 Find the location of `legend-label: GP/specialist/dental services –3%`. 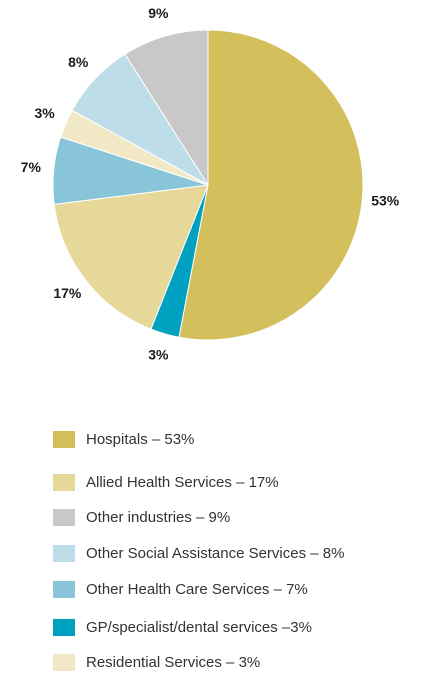

legend-label: GP/specialist/dental services –3% is located at coordinates (199, 627).